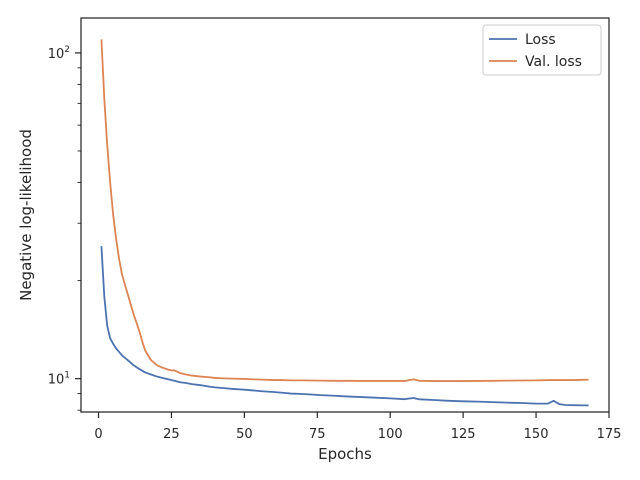  Describe the element at coordinates (463, 434) in the screenshot. I see `x-tick-label: 125` at that location.